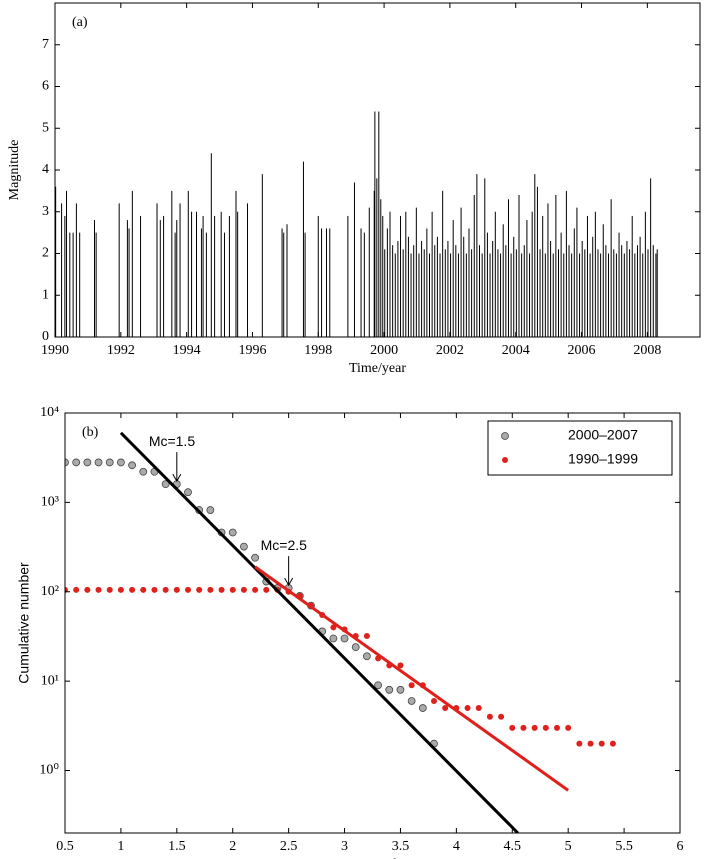 This screenshot has width=710, height=859. I want to click on annotation-arrow, so click(177, 467).